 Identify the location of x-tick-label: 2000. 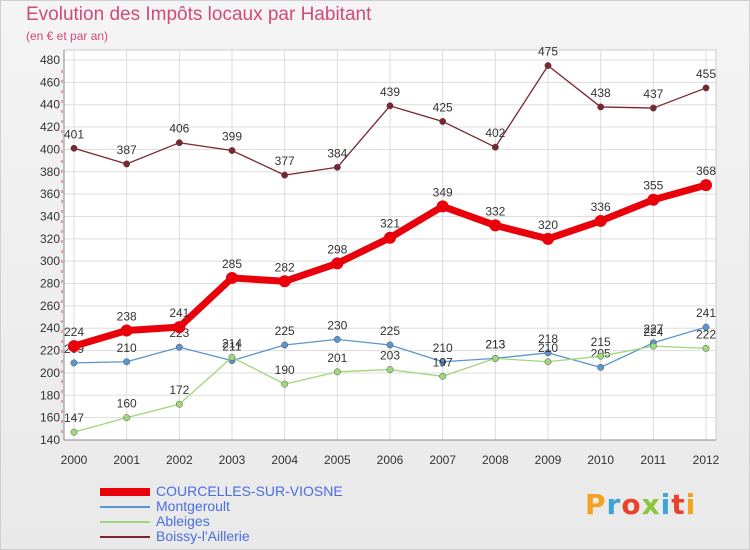
(74, 460).